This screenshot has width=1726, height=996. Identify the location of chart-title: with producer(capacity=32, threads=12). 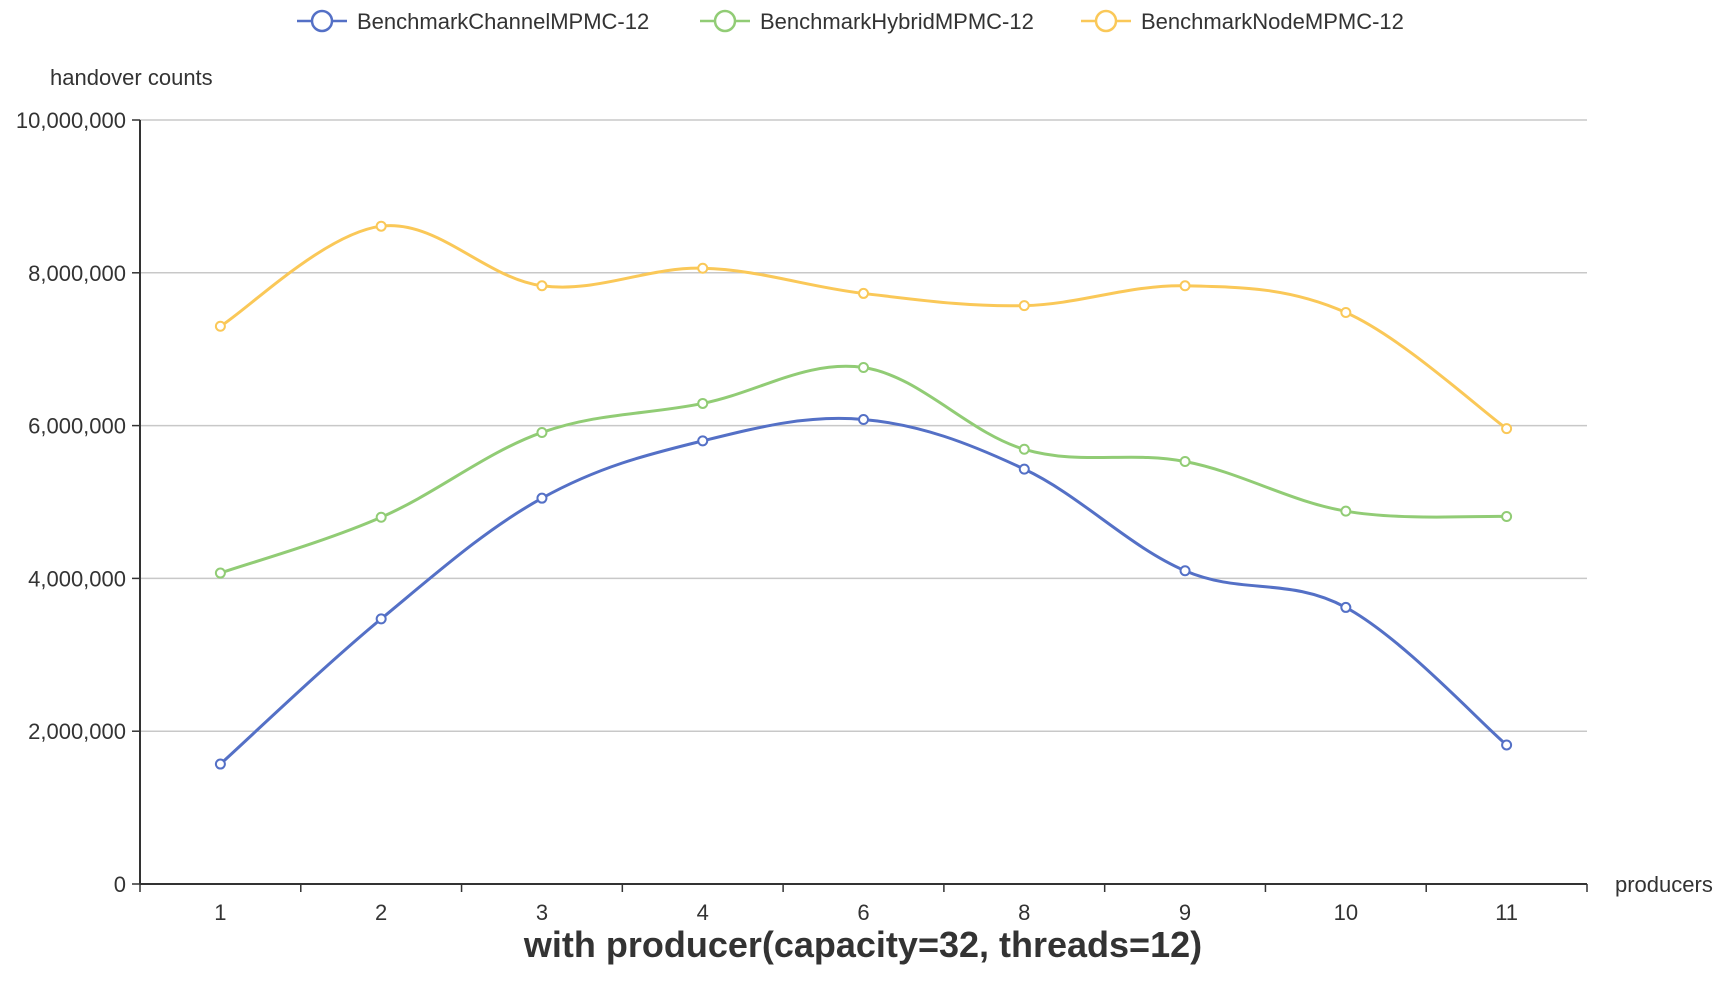
(863, 944).